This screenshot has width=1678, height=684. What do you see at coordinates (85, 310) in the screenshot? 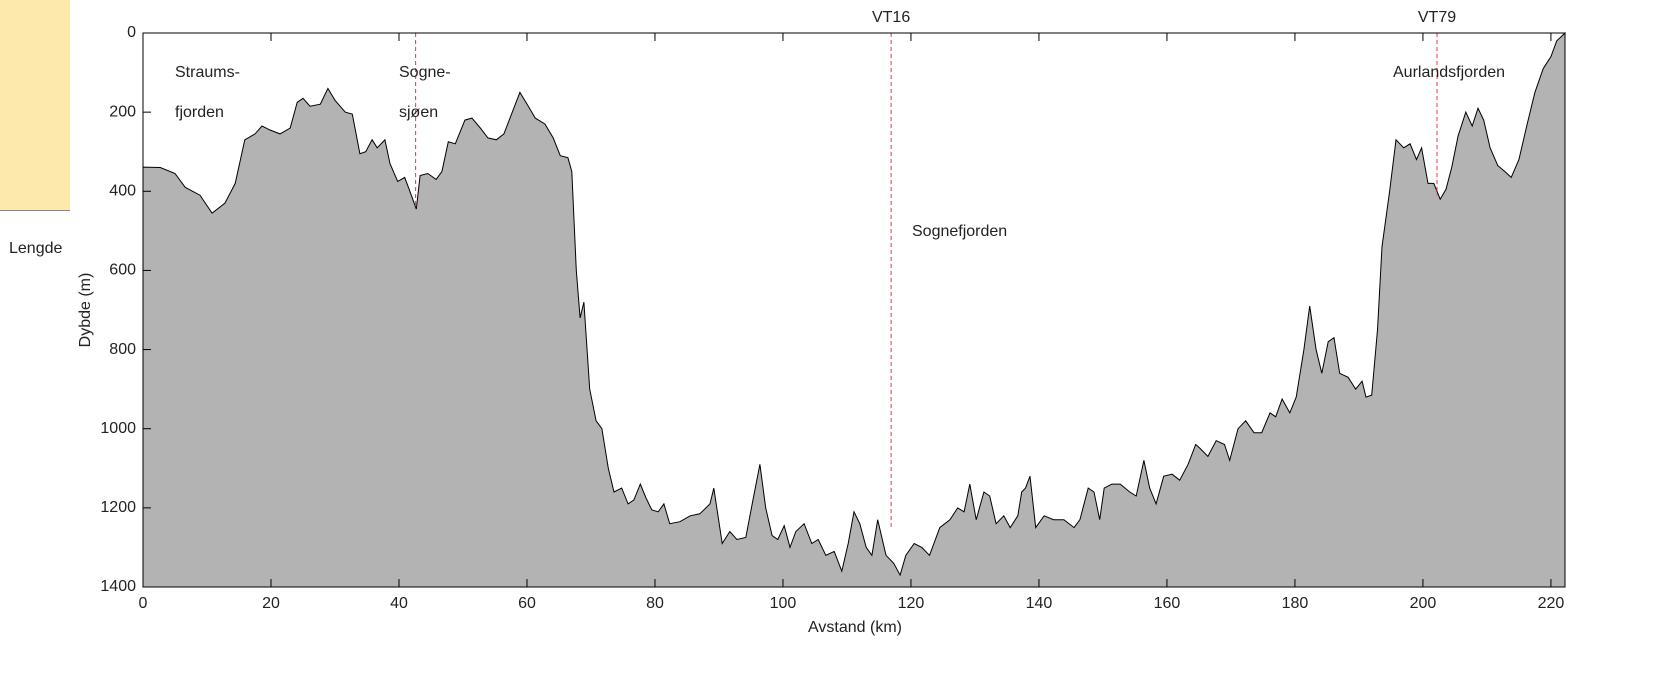
I see `y-axis-label: Dybde (m)` at bounding box center [85, 310].